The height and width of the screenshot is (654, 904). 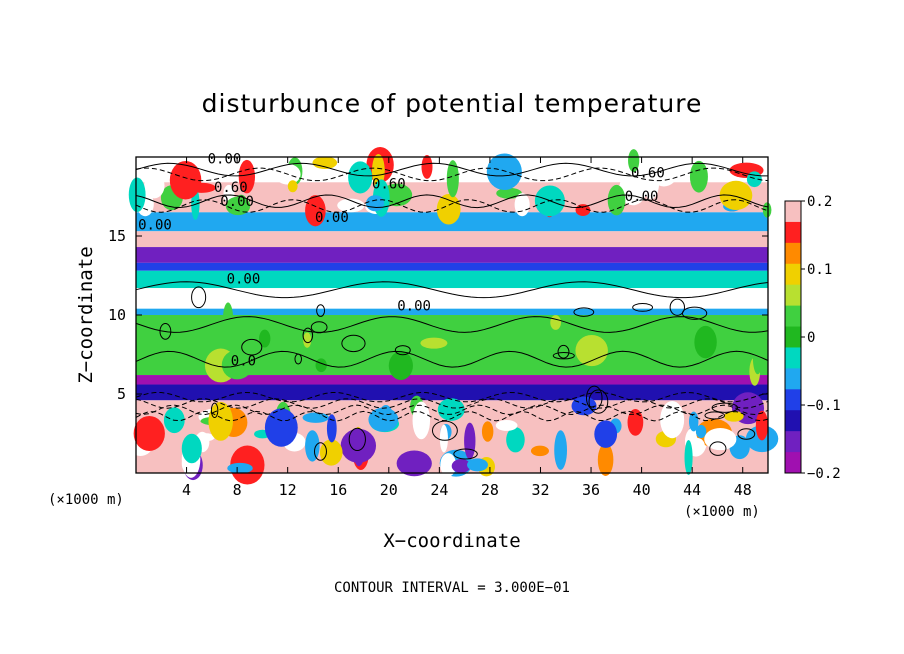 I want to click on colorbar-tick-label: 0, so click(x=811, y=338).